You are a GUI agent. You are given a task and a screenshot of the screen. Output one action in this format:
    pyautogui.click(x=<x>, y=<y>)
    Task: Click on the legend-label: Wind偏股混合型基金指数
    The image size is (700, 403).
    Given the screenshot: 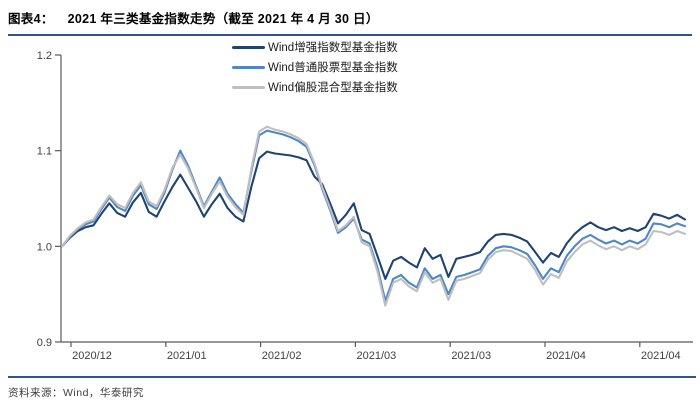 What is the action you would take?
    pyautogui.click(x=333, y=88)
    